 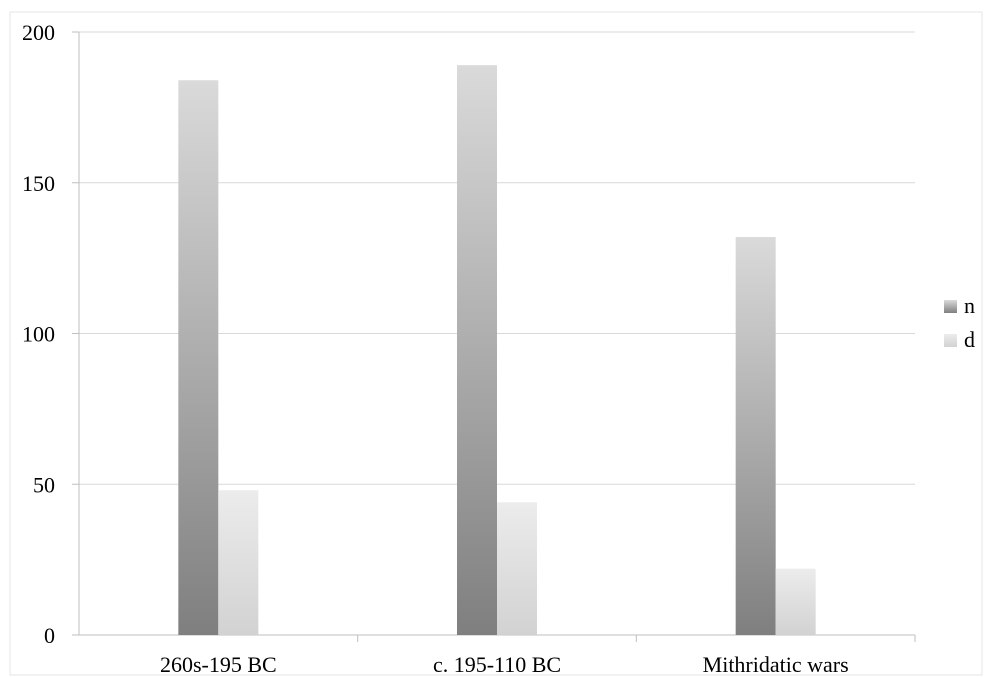 What do you see at coordinates (497, 664) in the screenshot?
I see `x-tick-label: c. 195-110 BC` at bounding box center [497, 664].